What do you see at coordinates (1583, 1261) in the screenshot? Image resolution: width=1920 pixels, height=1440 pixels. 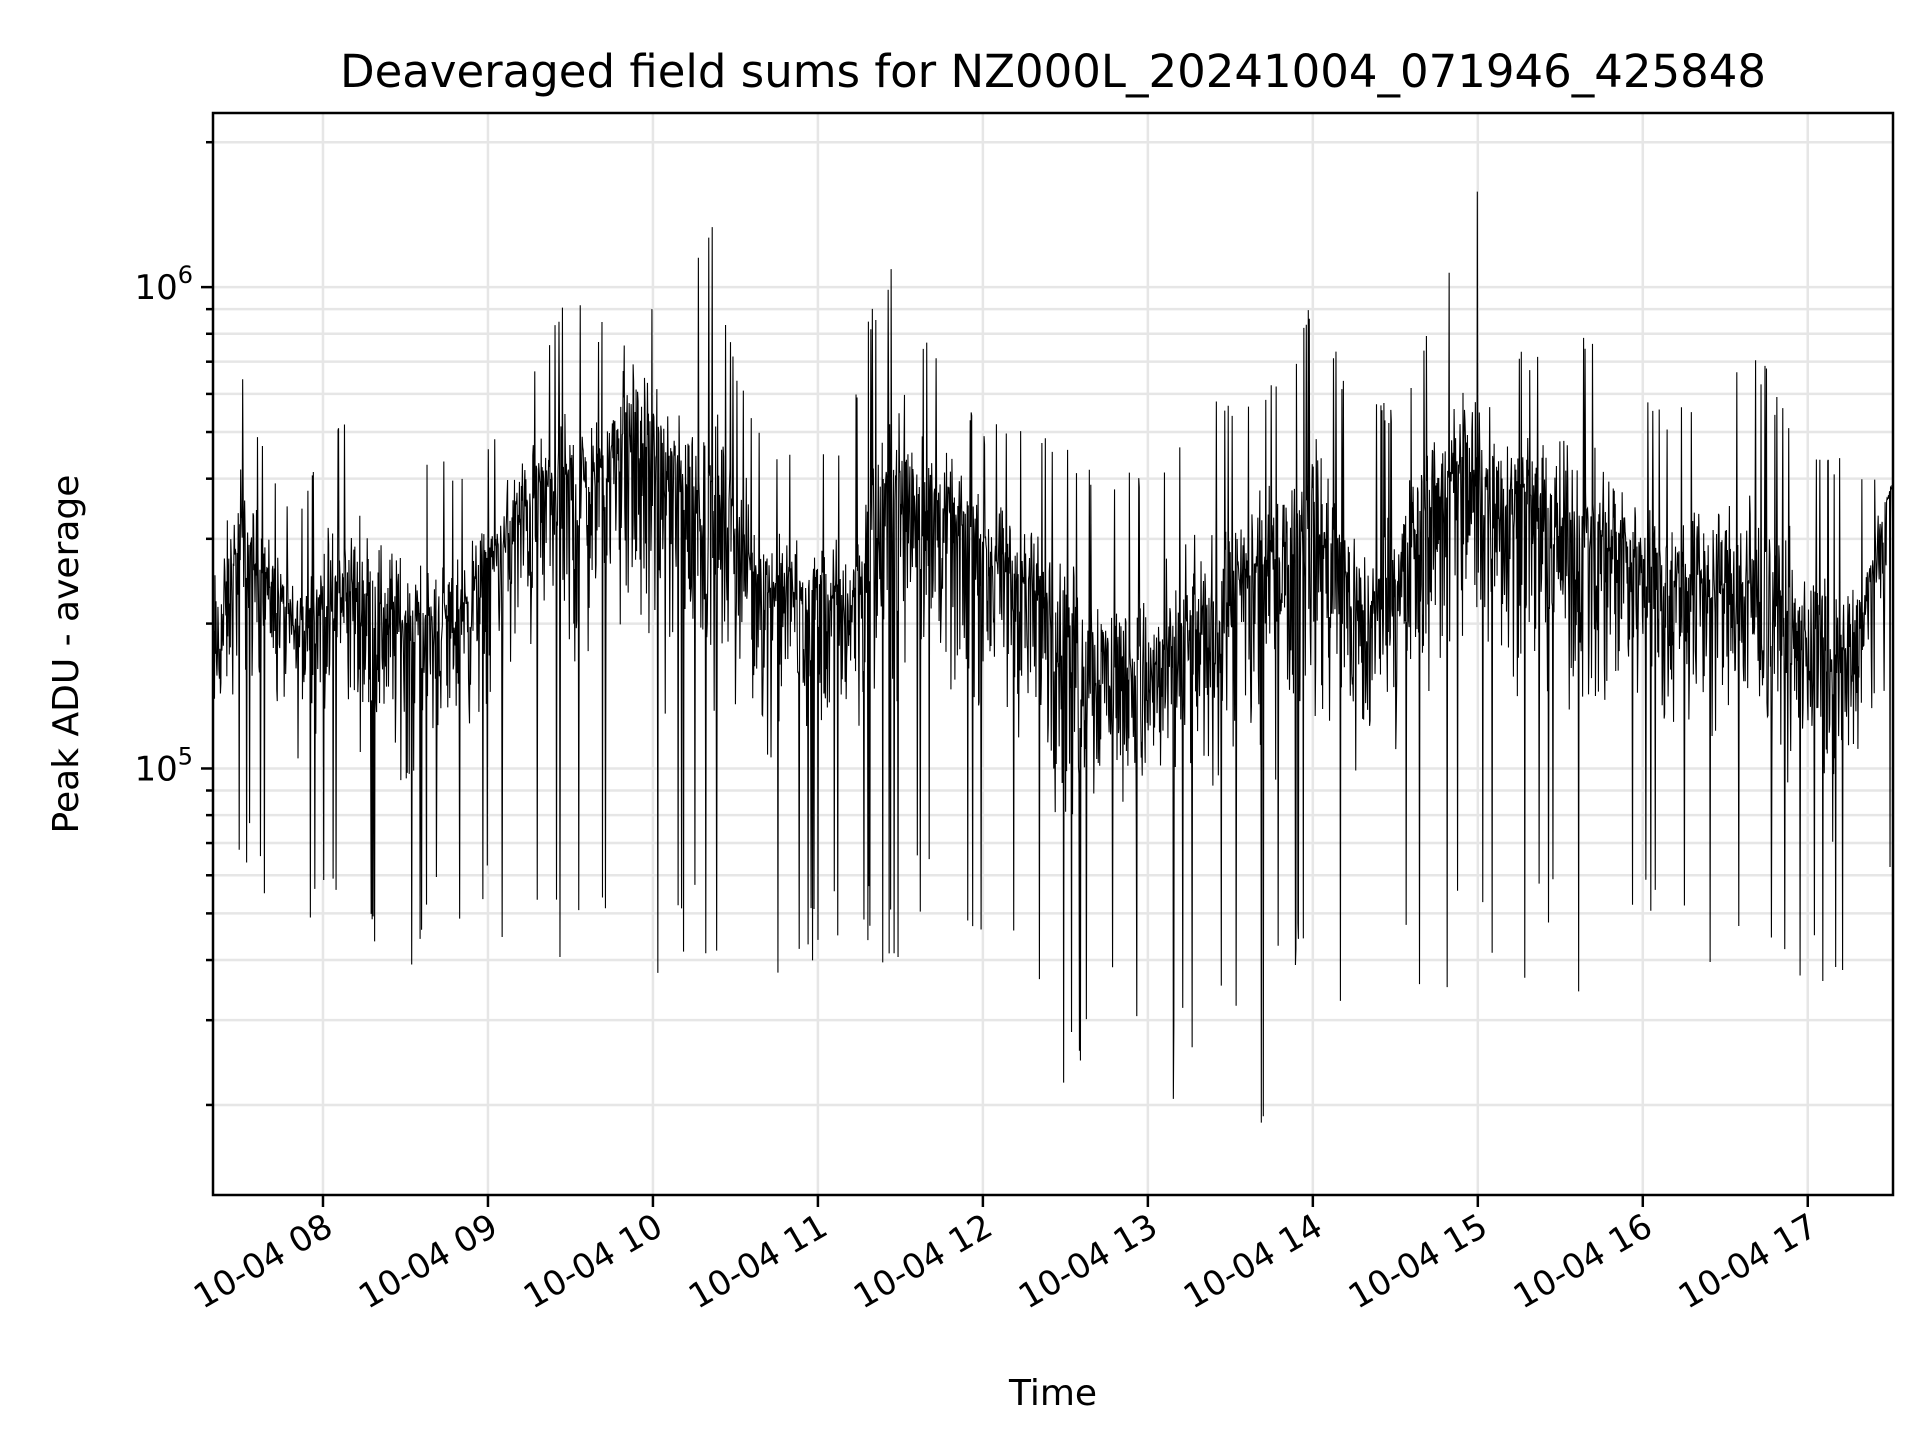 I see `x-tick-label: 10-04 16` at bounding box center [1583, 1261].